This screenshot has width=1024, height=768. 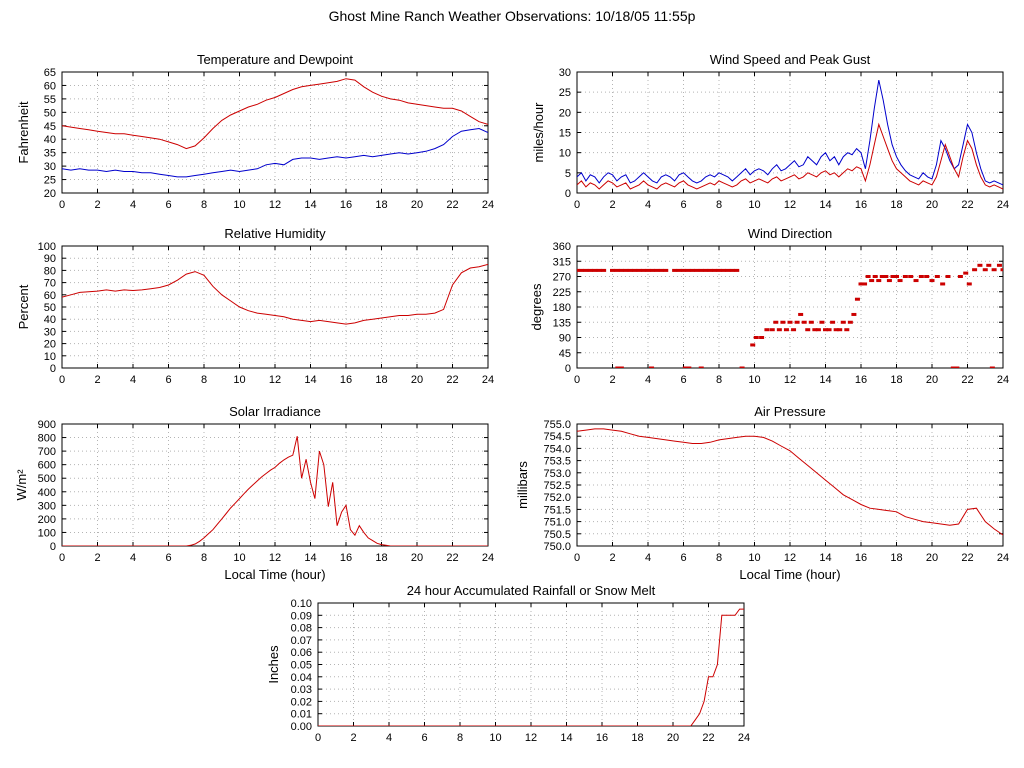 I want to click on temperature-line, so click(x=275, y=114).